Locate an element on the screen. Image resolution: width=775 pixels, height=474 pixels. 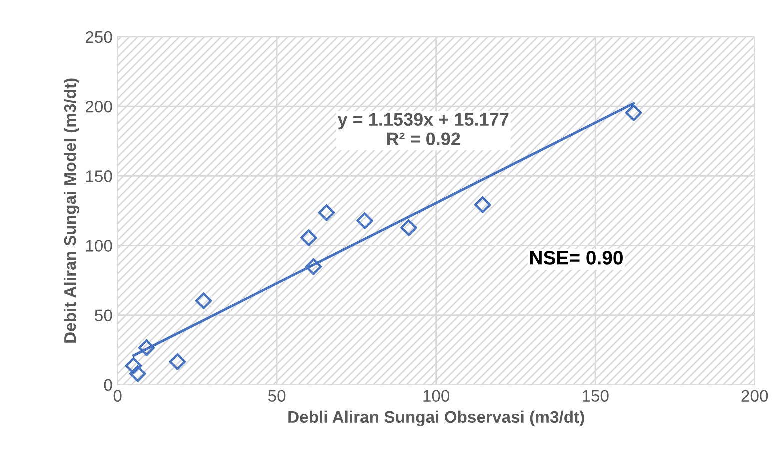
y-tick-label: 250 is located at coordinates (99, 37).